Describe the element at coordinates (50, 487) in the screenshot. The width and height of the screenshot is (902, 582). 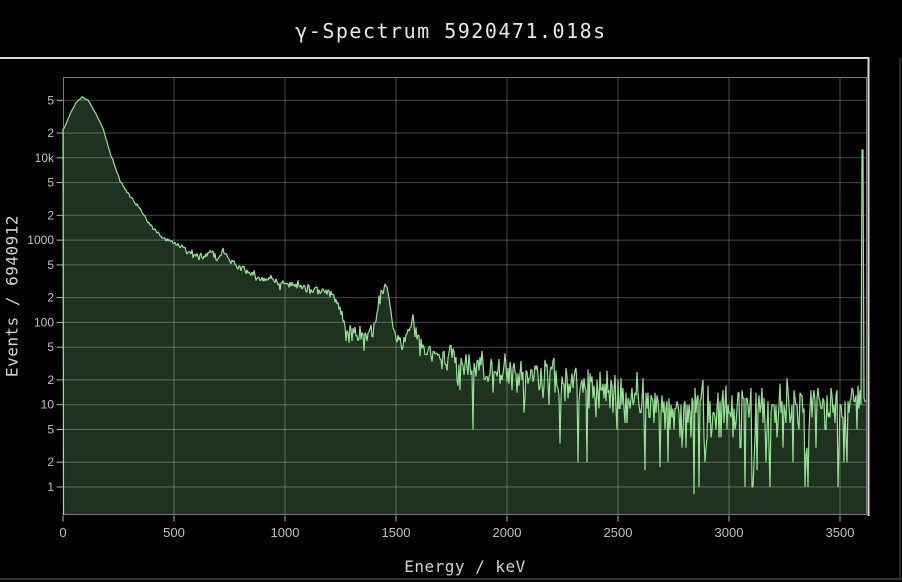
I see `y-tick-label: 1` at that location.